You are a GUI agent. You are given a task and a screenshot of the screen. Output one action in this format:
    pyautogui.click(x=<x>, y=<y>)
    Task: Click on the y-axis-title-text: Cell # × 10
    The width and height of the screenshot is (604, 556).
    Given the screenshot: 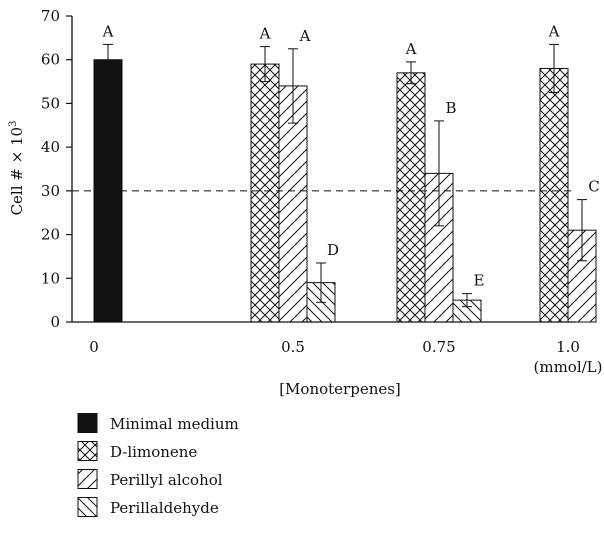 What is the action you would take?
    pyautogui.click(x=17, y=171)
    